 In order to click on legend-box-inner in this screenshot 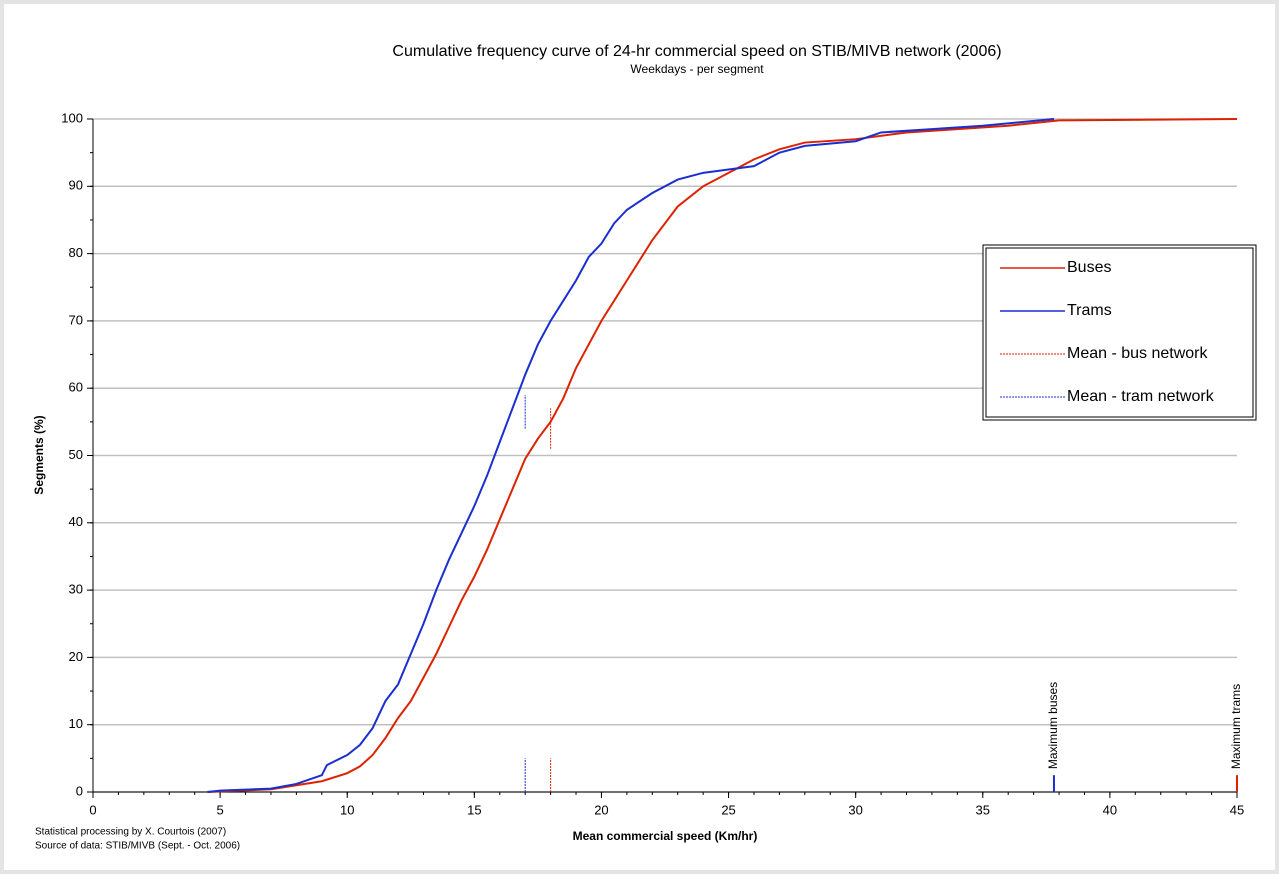, I will do `click(1119, 332)`.